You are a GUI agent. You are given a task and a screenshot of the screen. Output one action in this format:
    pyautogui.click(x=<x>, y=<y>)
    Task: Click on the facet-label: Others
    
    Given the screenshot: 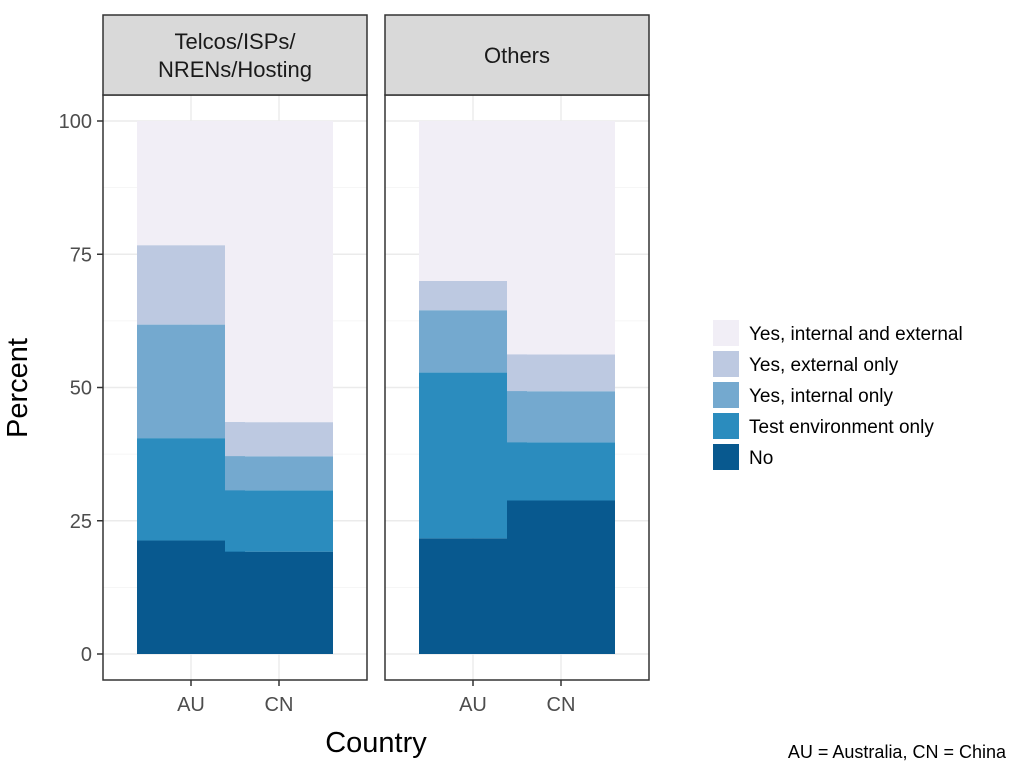 What is the action you would take?
    pyautogui.click(x=517, y=55)
    